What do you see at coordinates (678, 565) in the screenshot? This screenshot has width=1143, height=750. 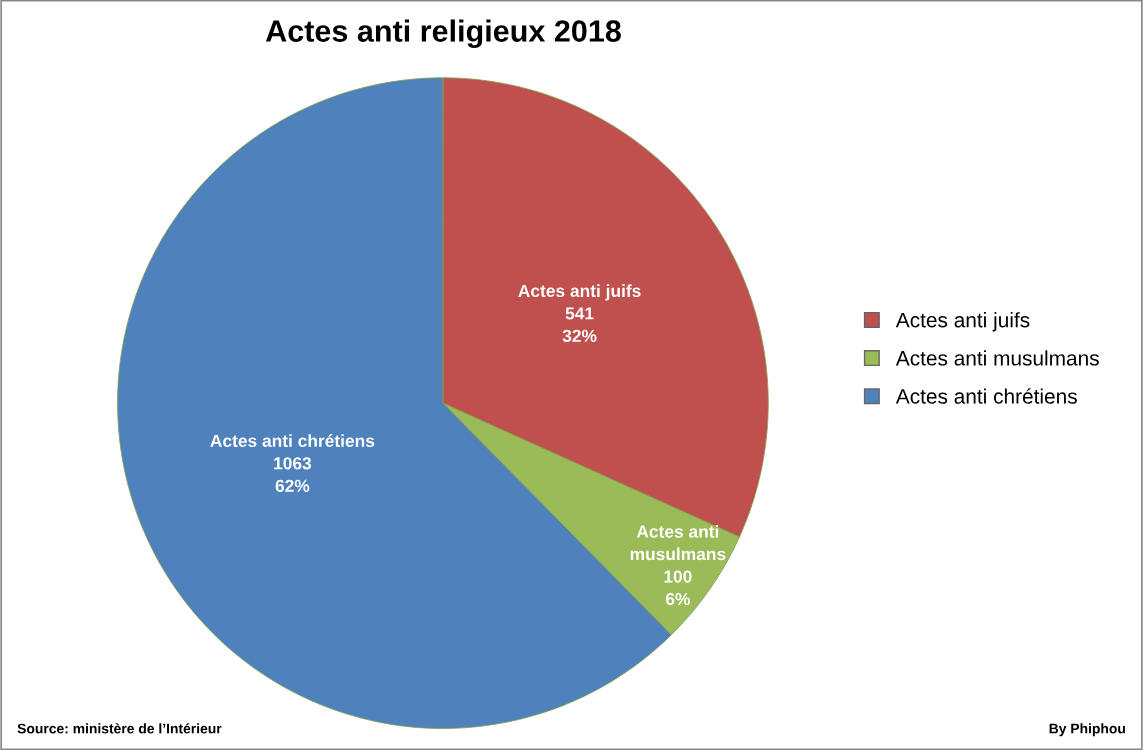 I see `data-label: Actes anti musulmans 100 6%` at bounding box center [678, 565].